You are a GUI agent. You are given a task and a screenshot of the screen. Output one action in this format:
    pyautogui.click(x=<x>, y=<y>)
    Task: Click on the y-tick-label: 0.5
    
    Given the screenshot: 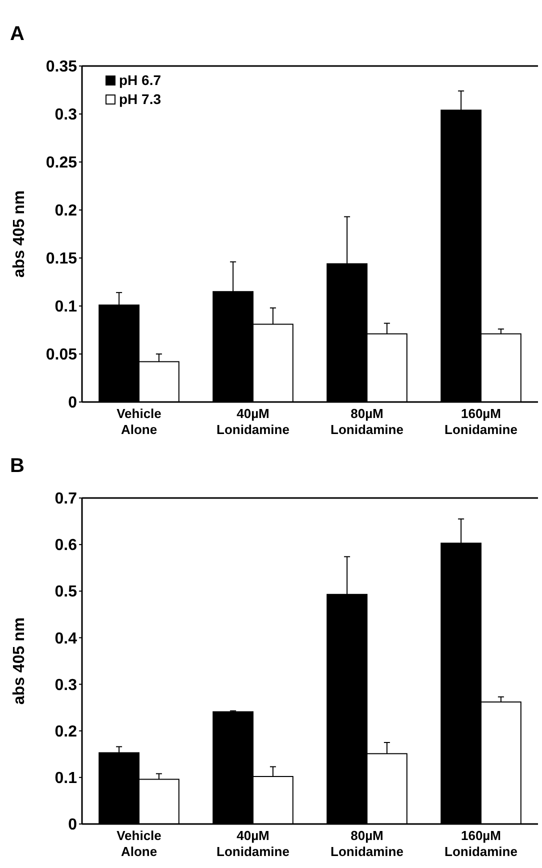 What is the action you would take?
    pyautogui.click(x=66, y=592)
    